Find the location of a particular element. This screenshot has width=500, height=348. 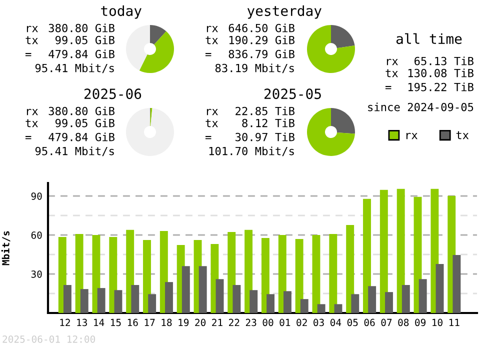

text: 190.29 GiB is located at coordinates (261, 40).